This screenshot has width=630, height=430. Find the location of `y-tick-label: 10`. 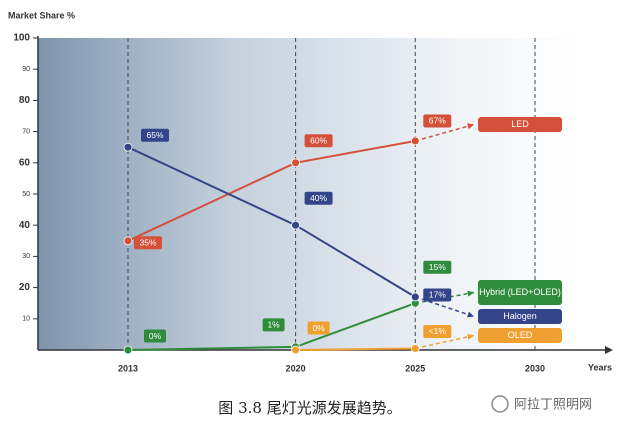

y-tick-label: 10 is located at coordinates (26, 319).